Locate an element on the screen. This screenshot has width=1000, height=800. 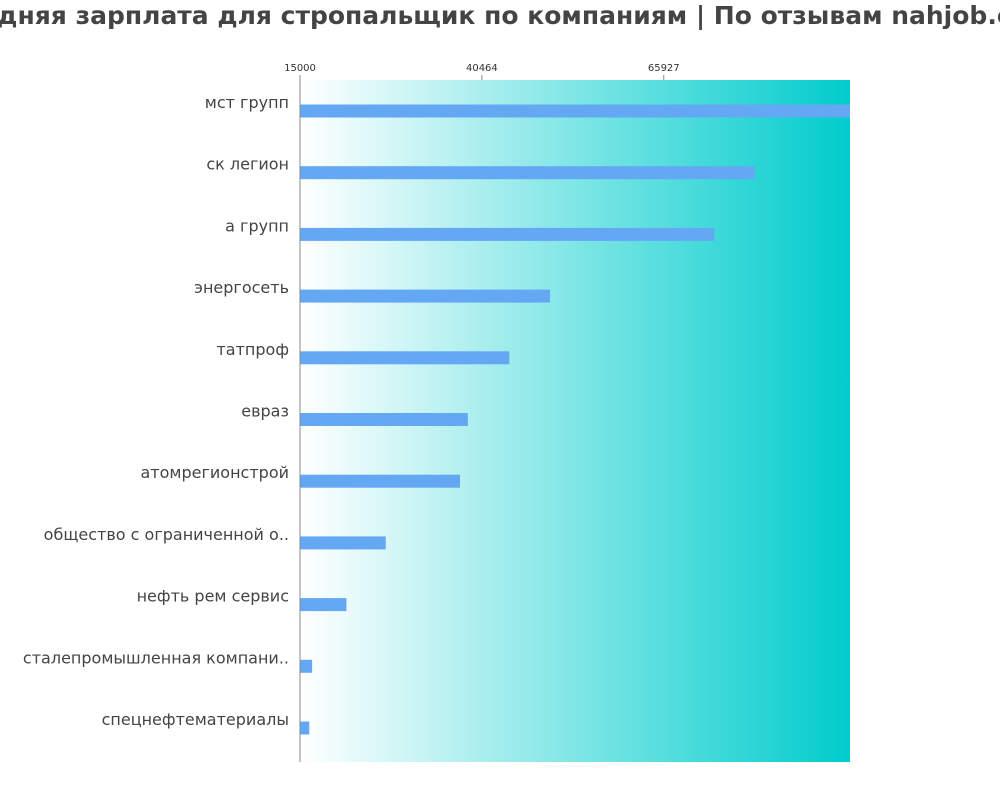
category-label: общество с ограниченной о.. is located at coordinates (166, 534).